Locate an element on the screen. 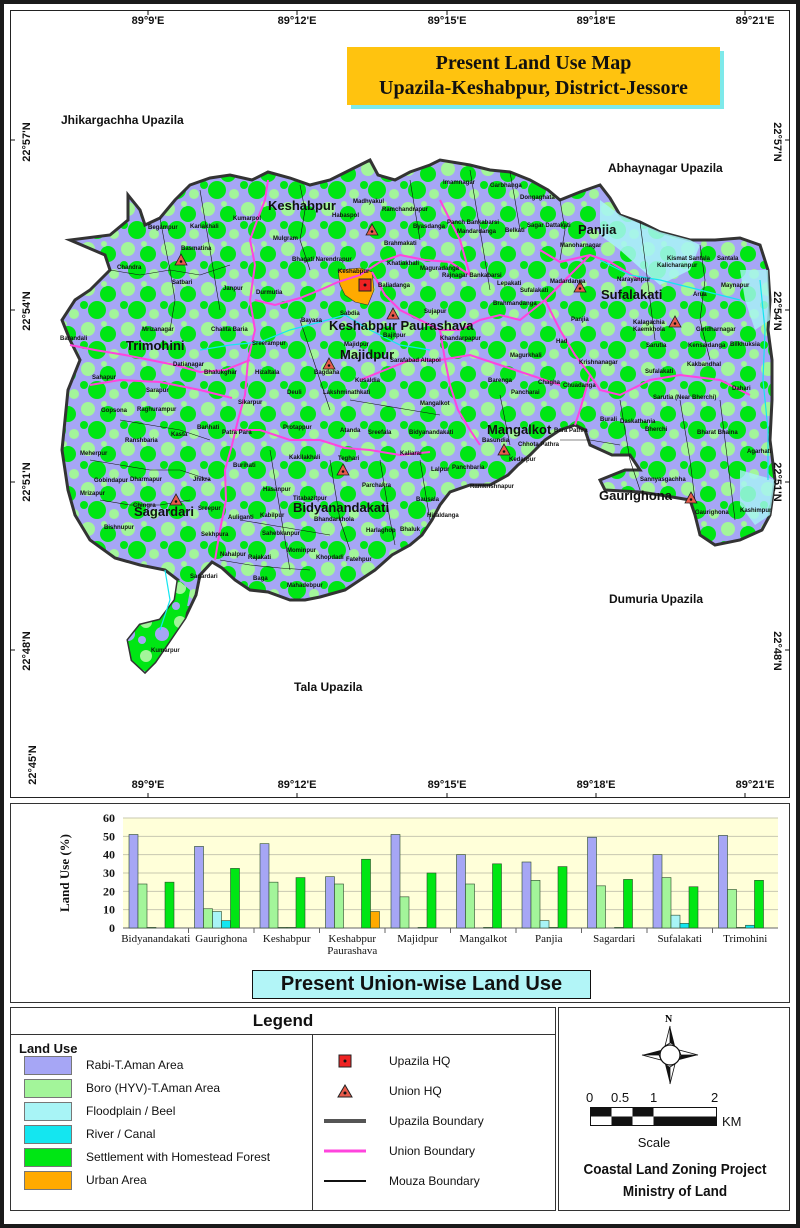 The image size is (800, 1228). union-label: Keshabpur is located at coordinates (302, 205).